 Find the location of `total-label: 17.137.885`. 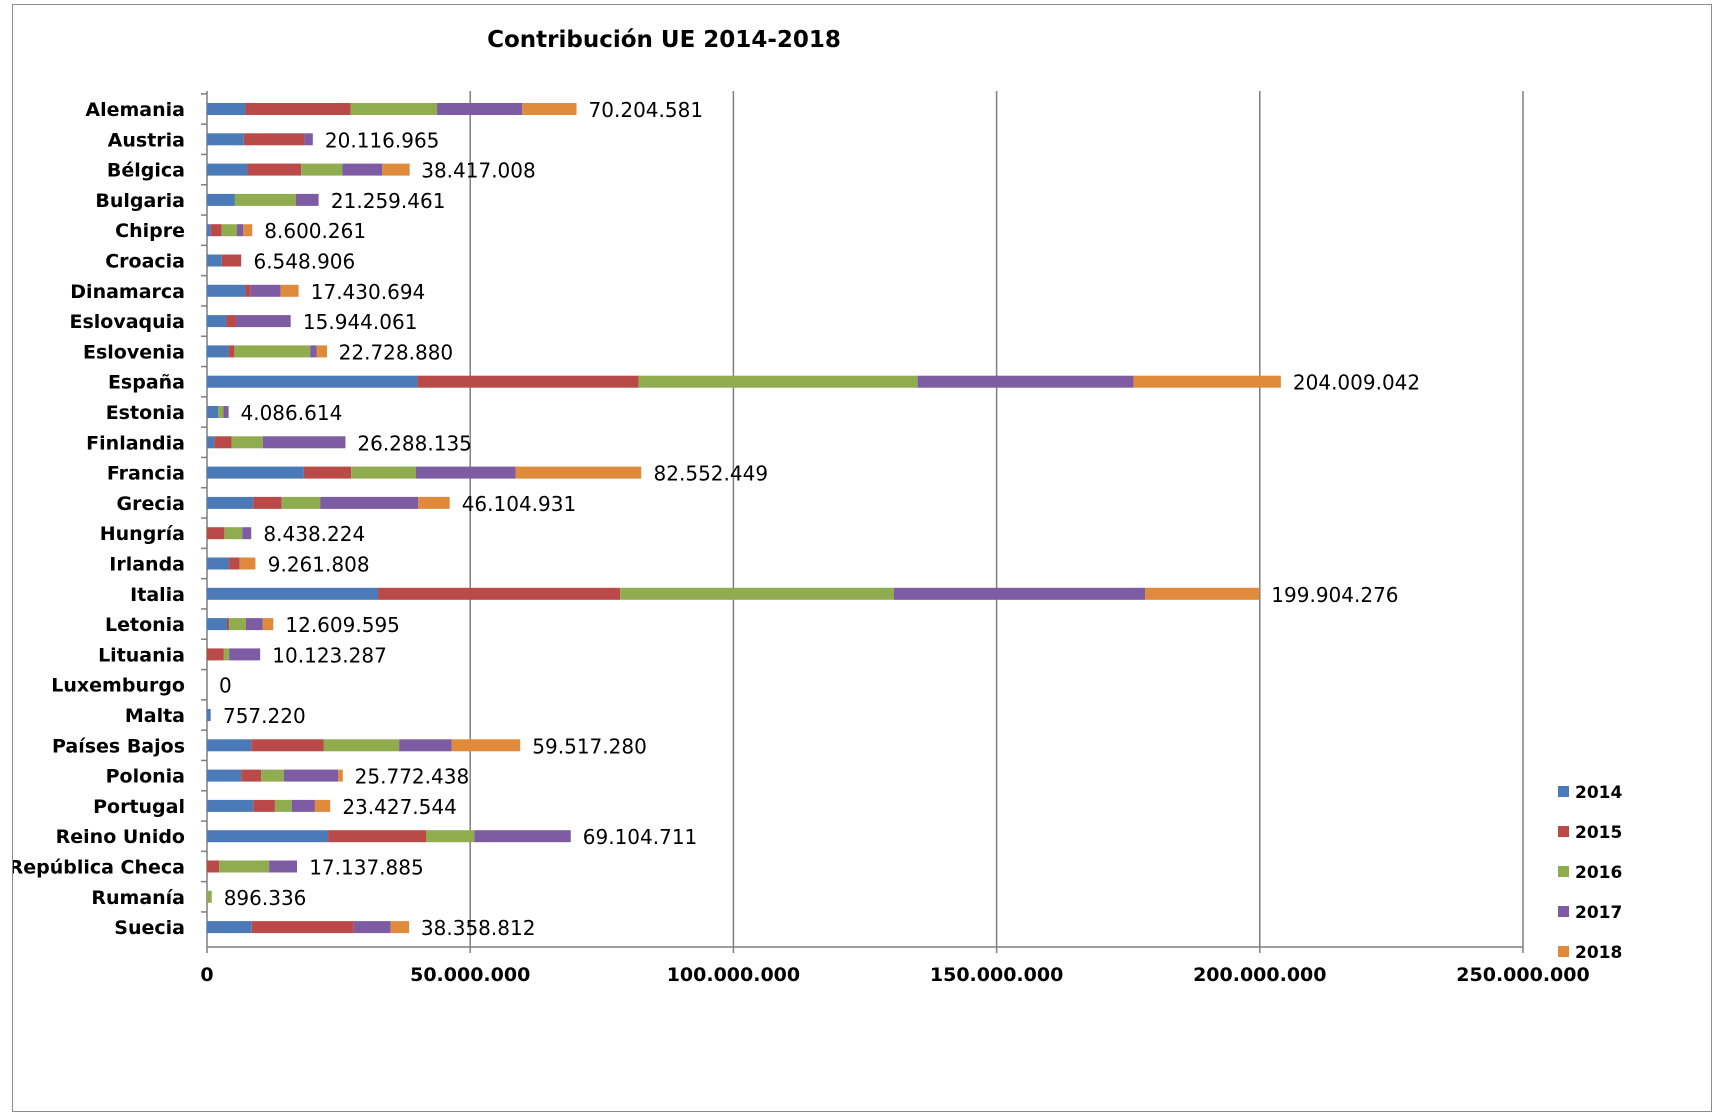

total-label: 17.137.885 is located at coordinates (366, 868).